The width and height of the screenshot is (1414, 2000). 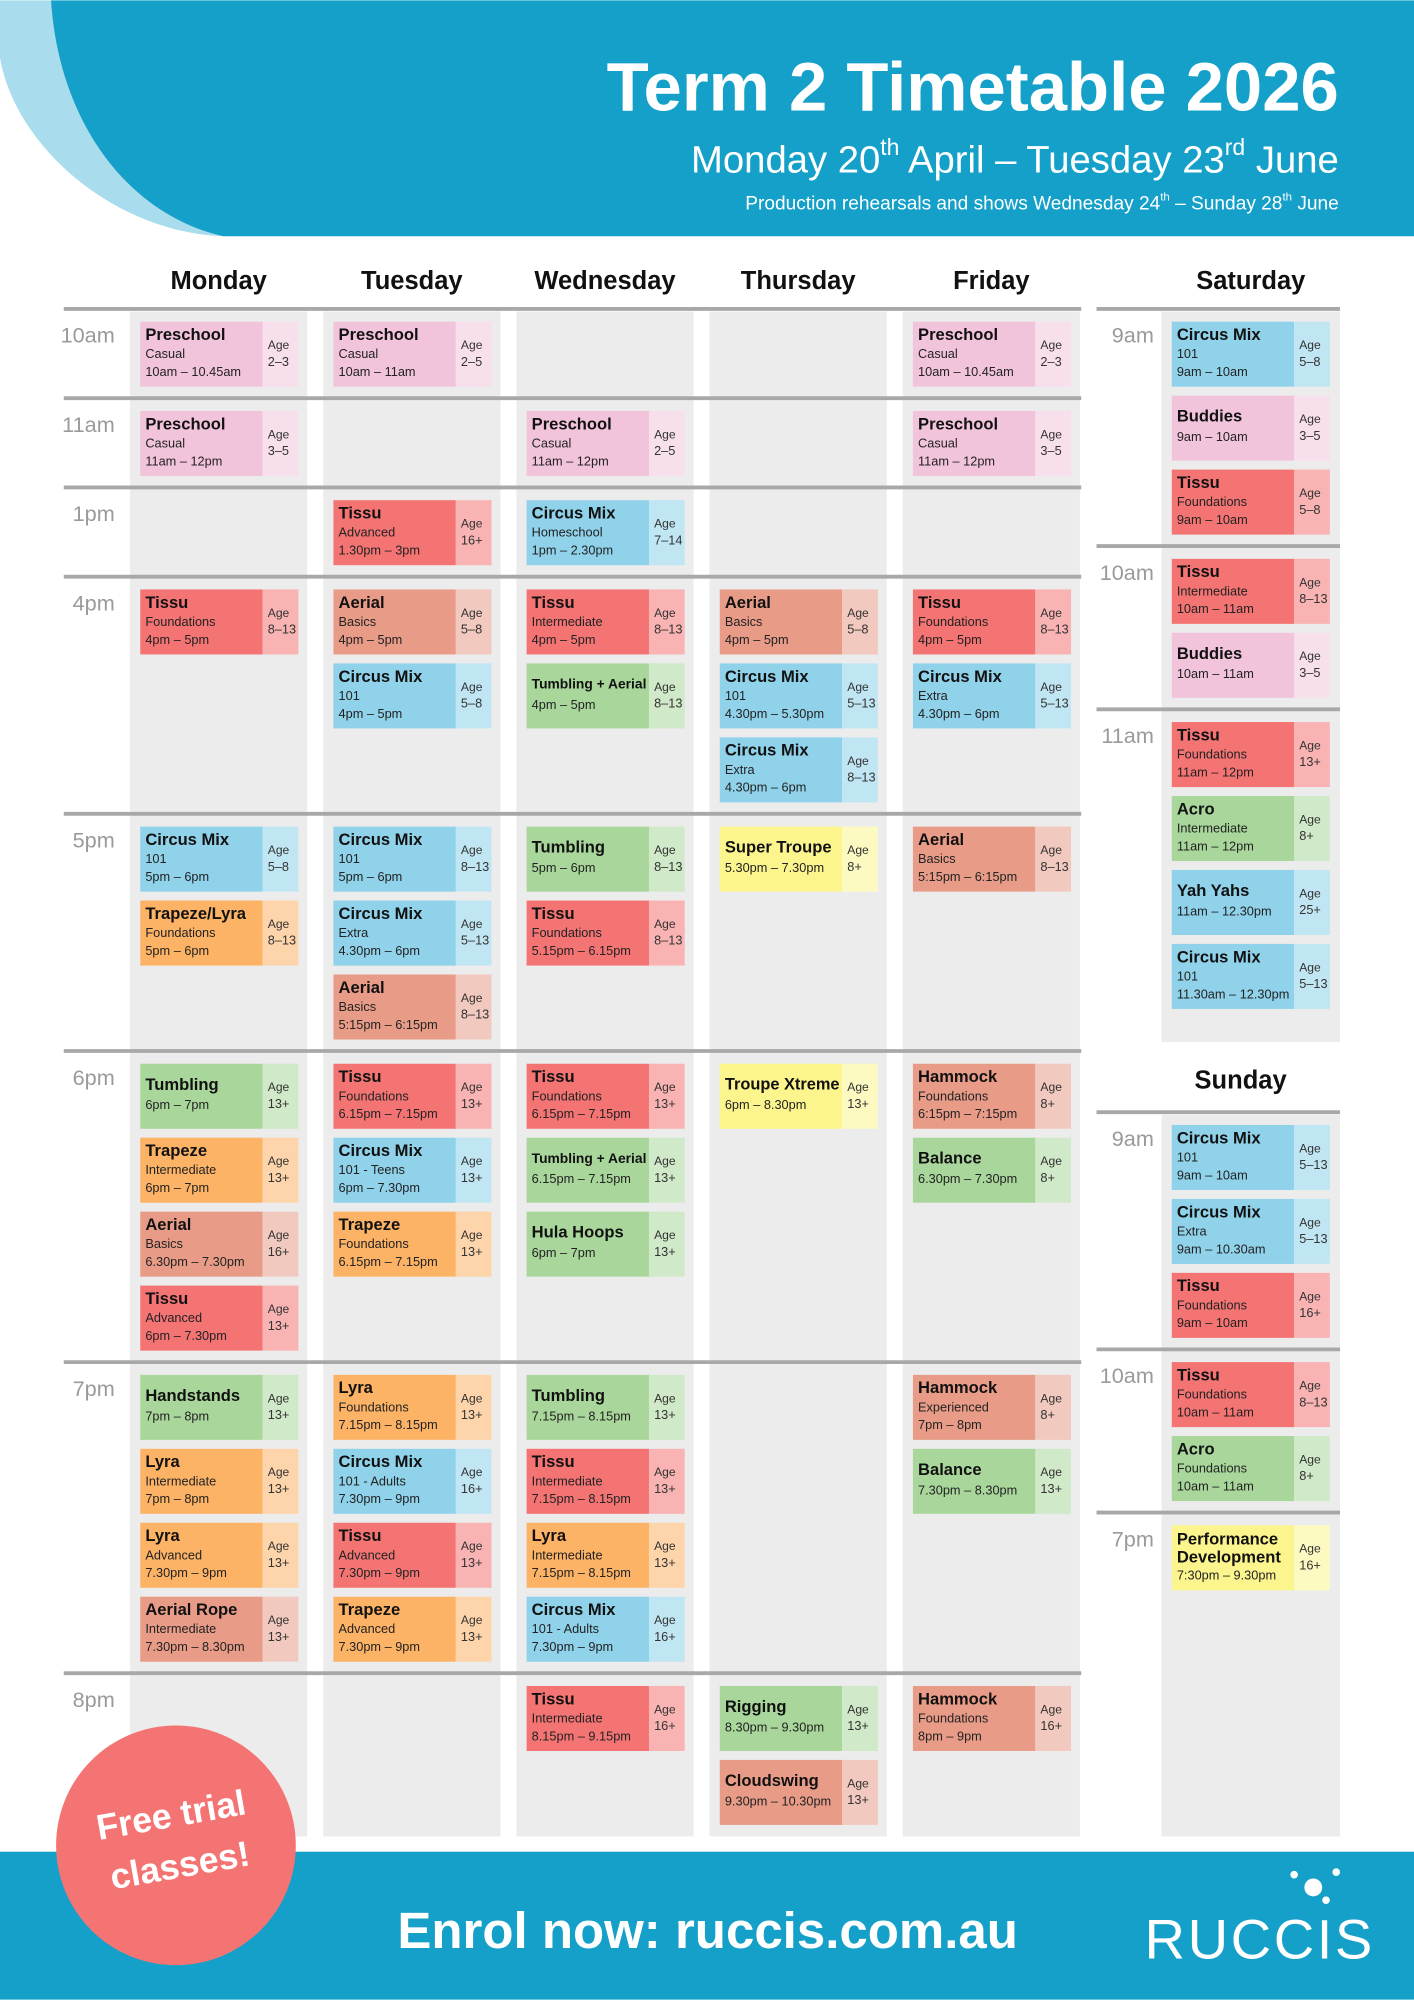 What do you see at coordinates (1061, 159) in the screenshot?
I see `subtitle-part: April – Tuesday 23` at bounding box center [1061, 159].